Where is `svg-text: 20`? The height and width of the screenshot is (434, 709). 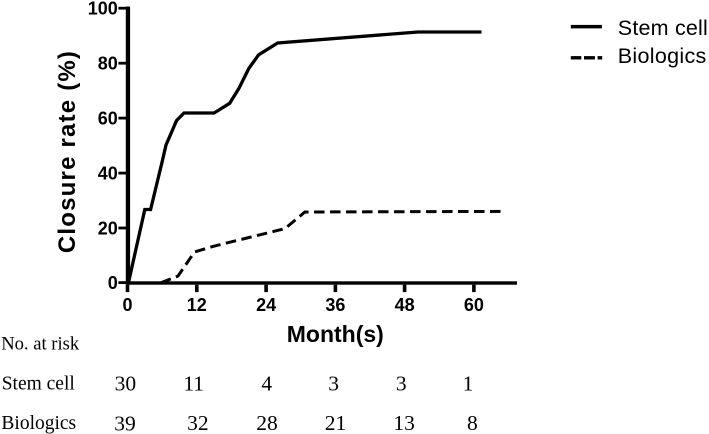 svg-text: 20 is located at coordinates (108, 228).